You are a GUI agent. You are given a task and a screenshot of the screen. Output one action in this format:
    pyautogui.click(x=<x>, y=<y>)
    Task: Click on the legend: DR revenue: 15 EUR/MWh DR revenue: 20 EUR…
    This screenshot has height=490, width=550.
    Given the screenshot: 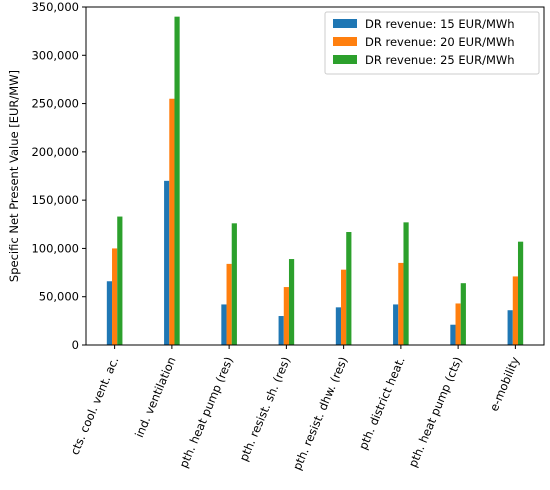 What is the action you would take?
    pyautogui.click(x=432, y=43)
    